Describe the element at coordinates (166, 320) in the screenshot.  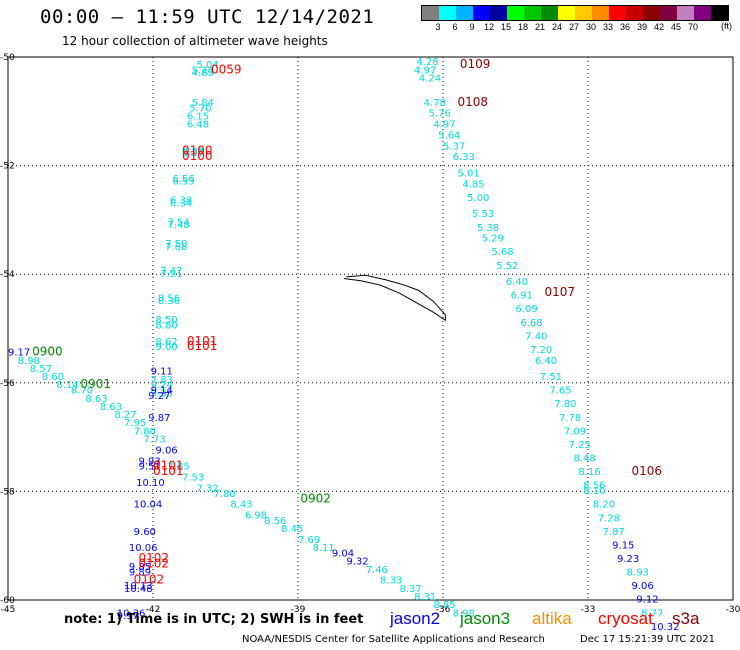
I see `wave-height-value: 8.50` at that location.